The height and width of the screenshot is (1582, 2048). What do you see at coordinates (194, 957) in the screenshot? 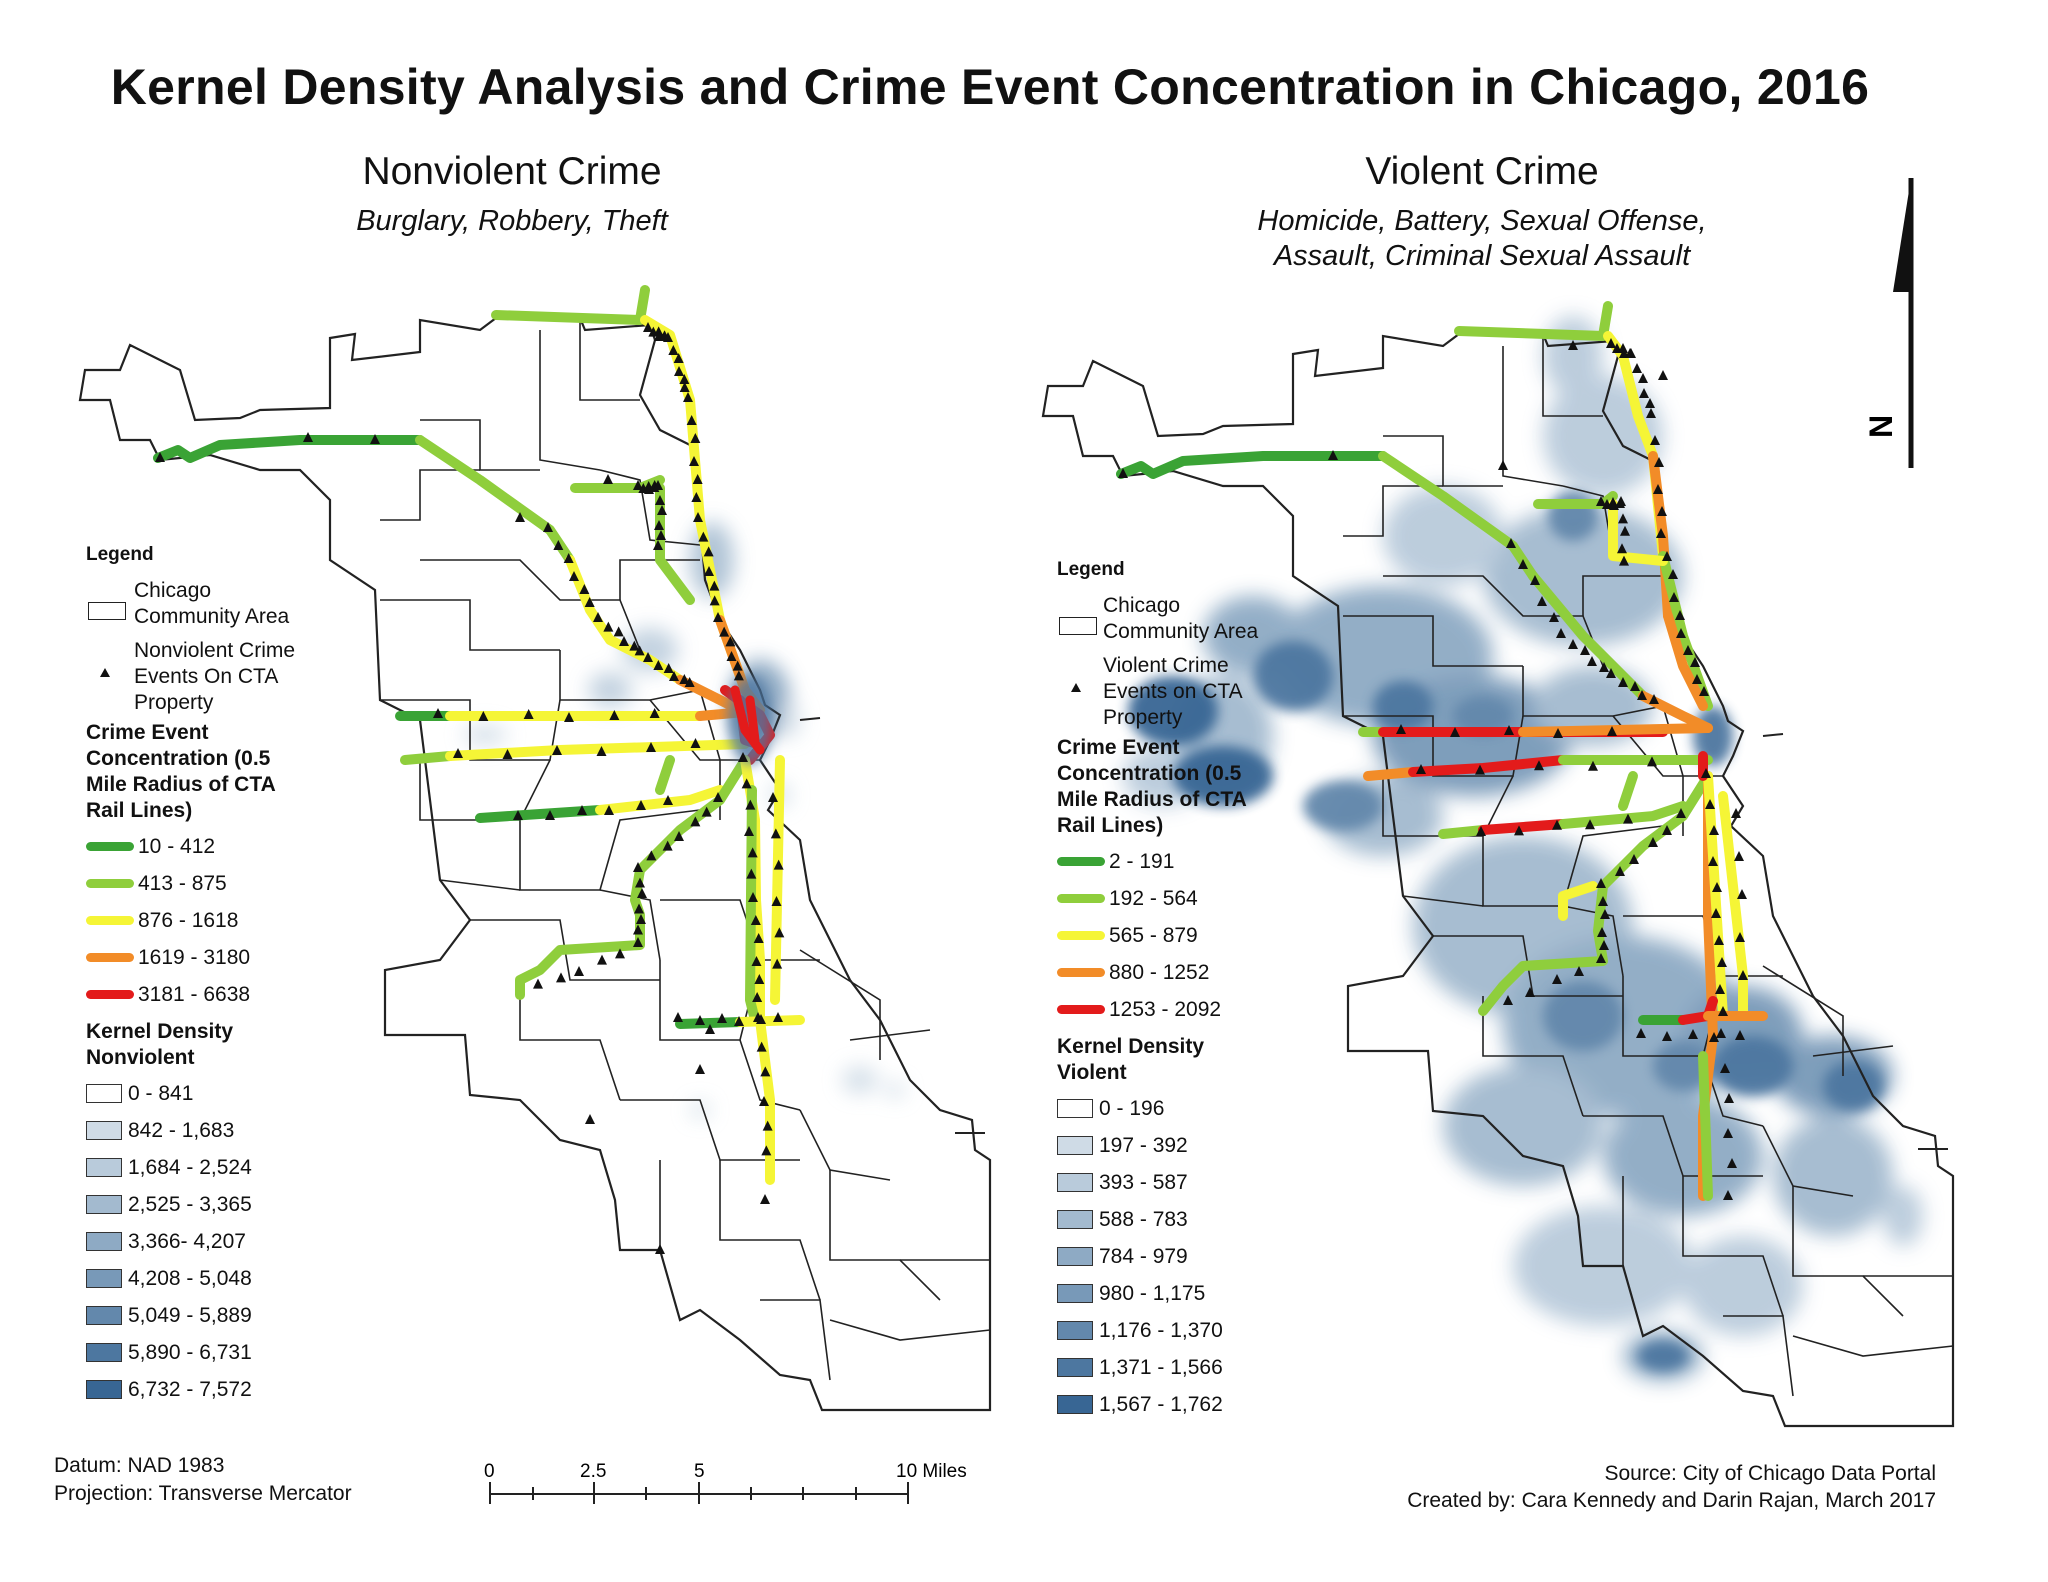
I see `class-label: 1619 - 3180` at bounding box center [194, 957].